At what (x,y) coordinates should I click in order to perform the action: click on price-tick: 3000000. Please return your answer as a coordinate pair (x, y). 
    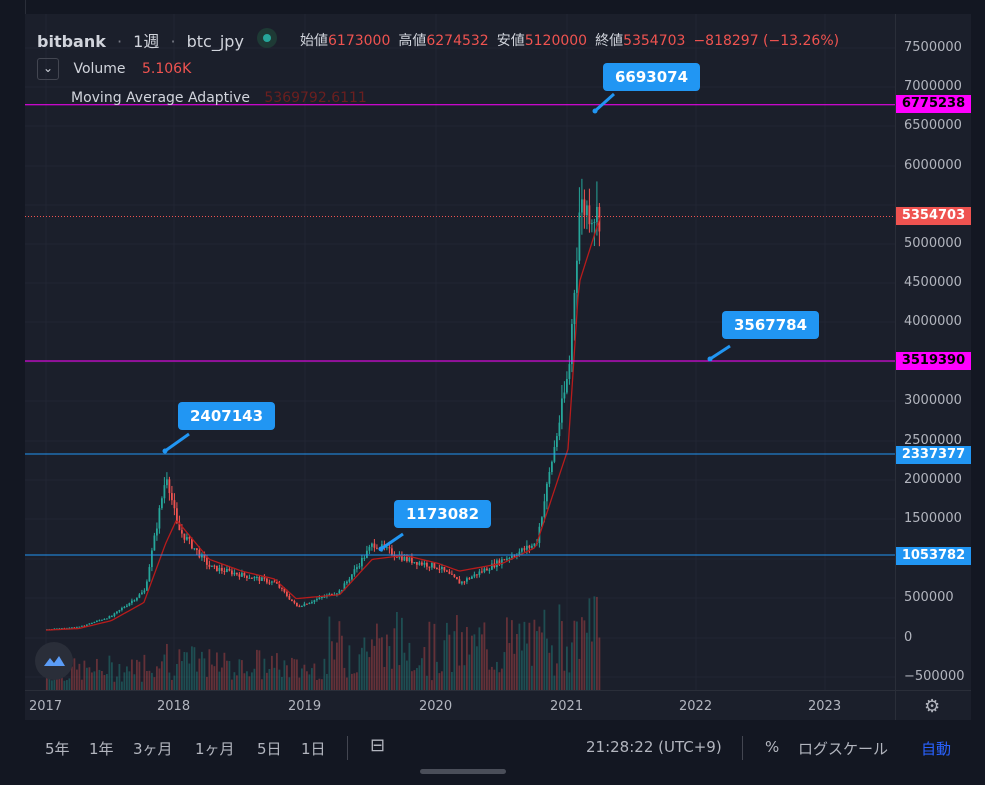
    Looking at the image, I should click on (933, 400).